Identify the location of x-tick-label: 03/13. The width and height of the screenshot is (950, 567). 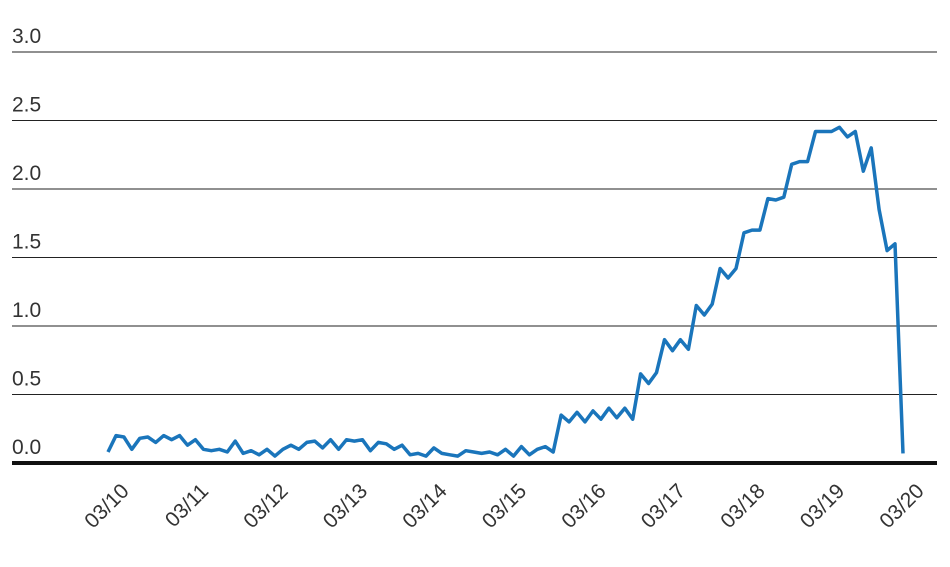
(345, 505).